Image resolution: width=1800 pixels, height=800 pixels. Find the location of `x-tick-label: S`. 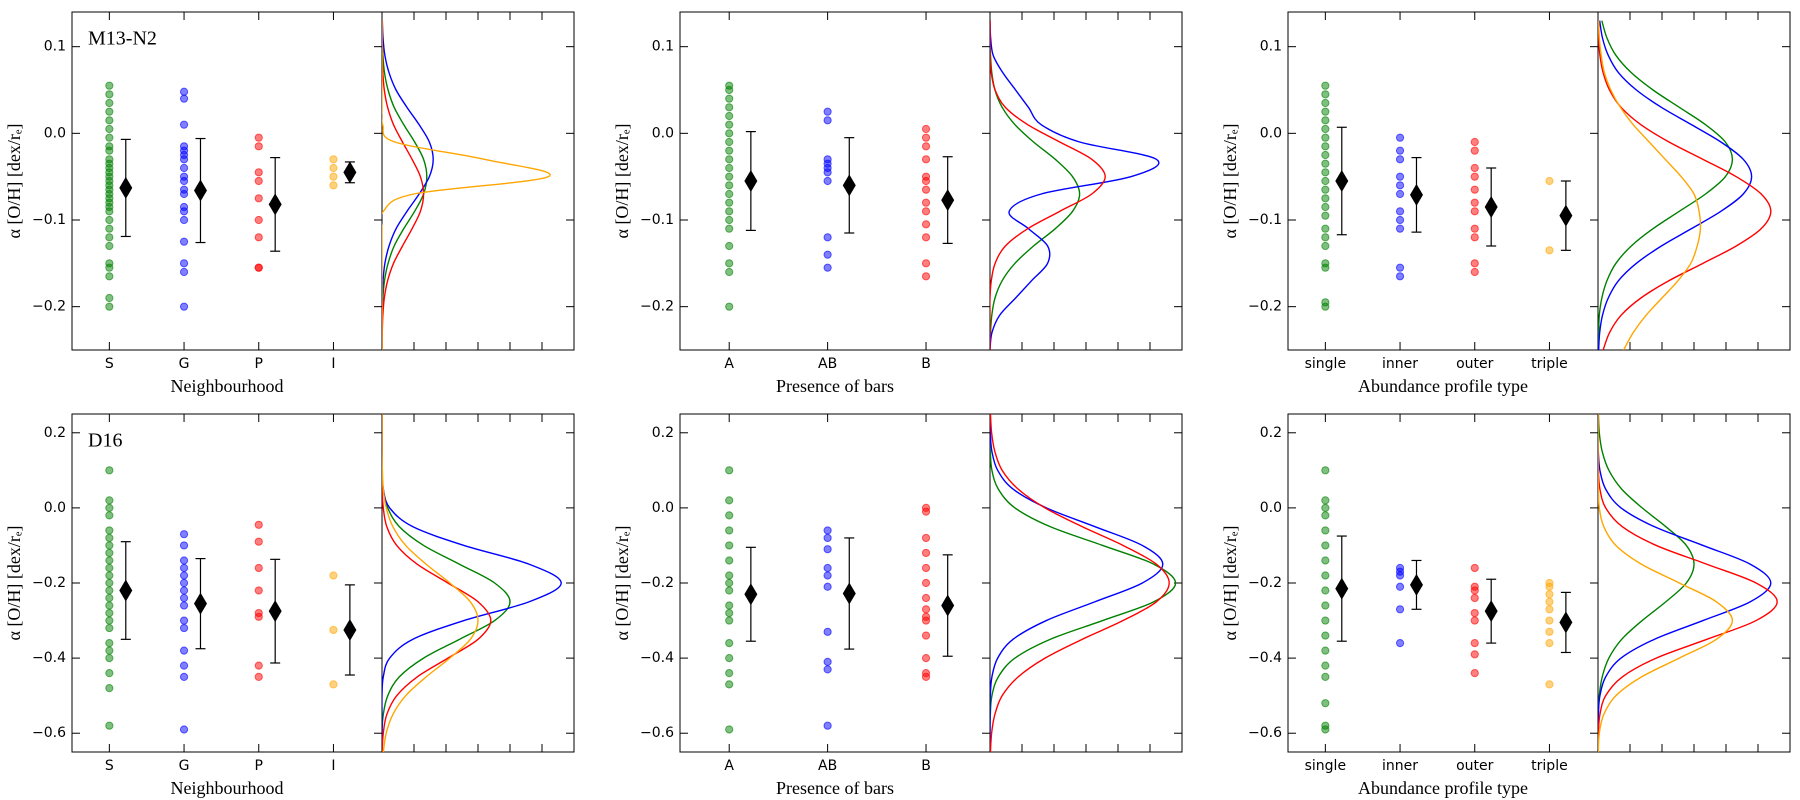

x-tick-label: S is located at coordinates (109, 766).